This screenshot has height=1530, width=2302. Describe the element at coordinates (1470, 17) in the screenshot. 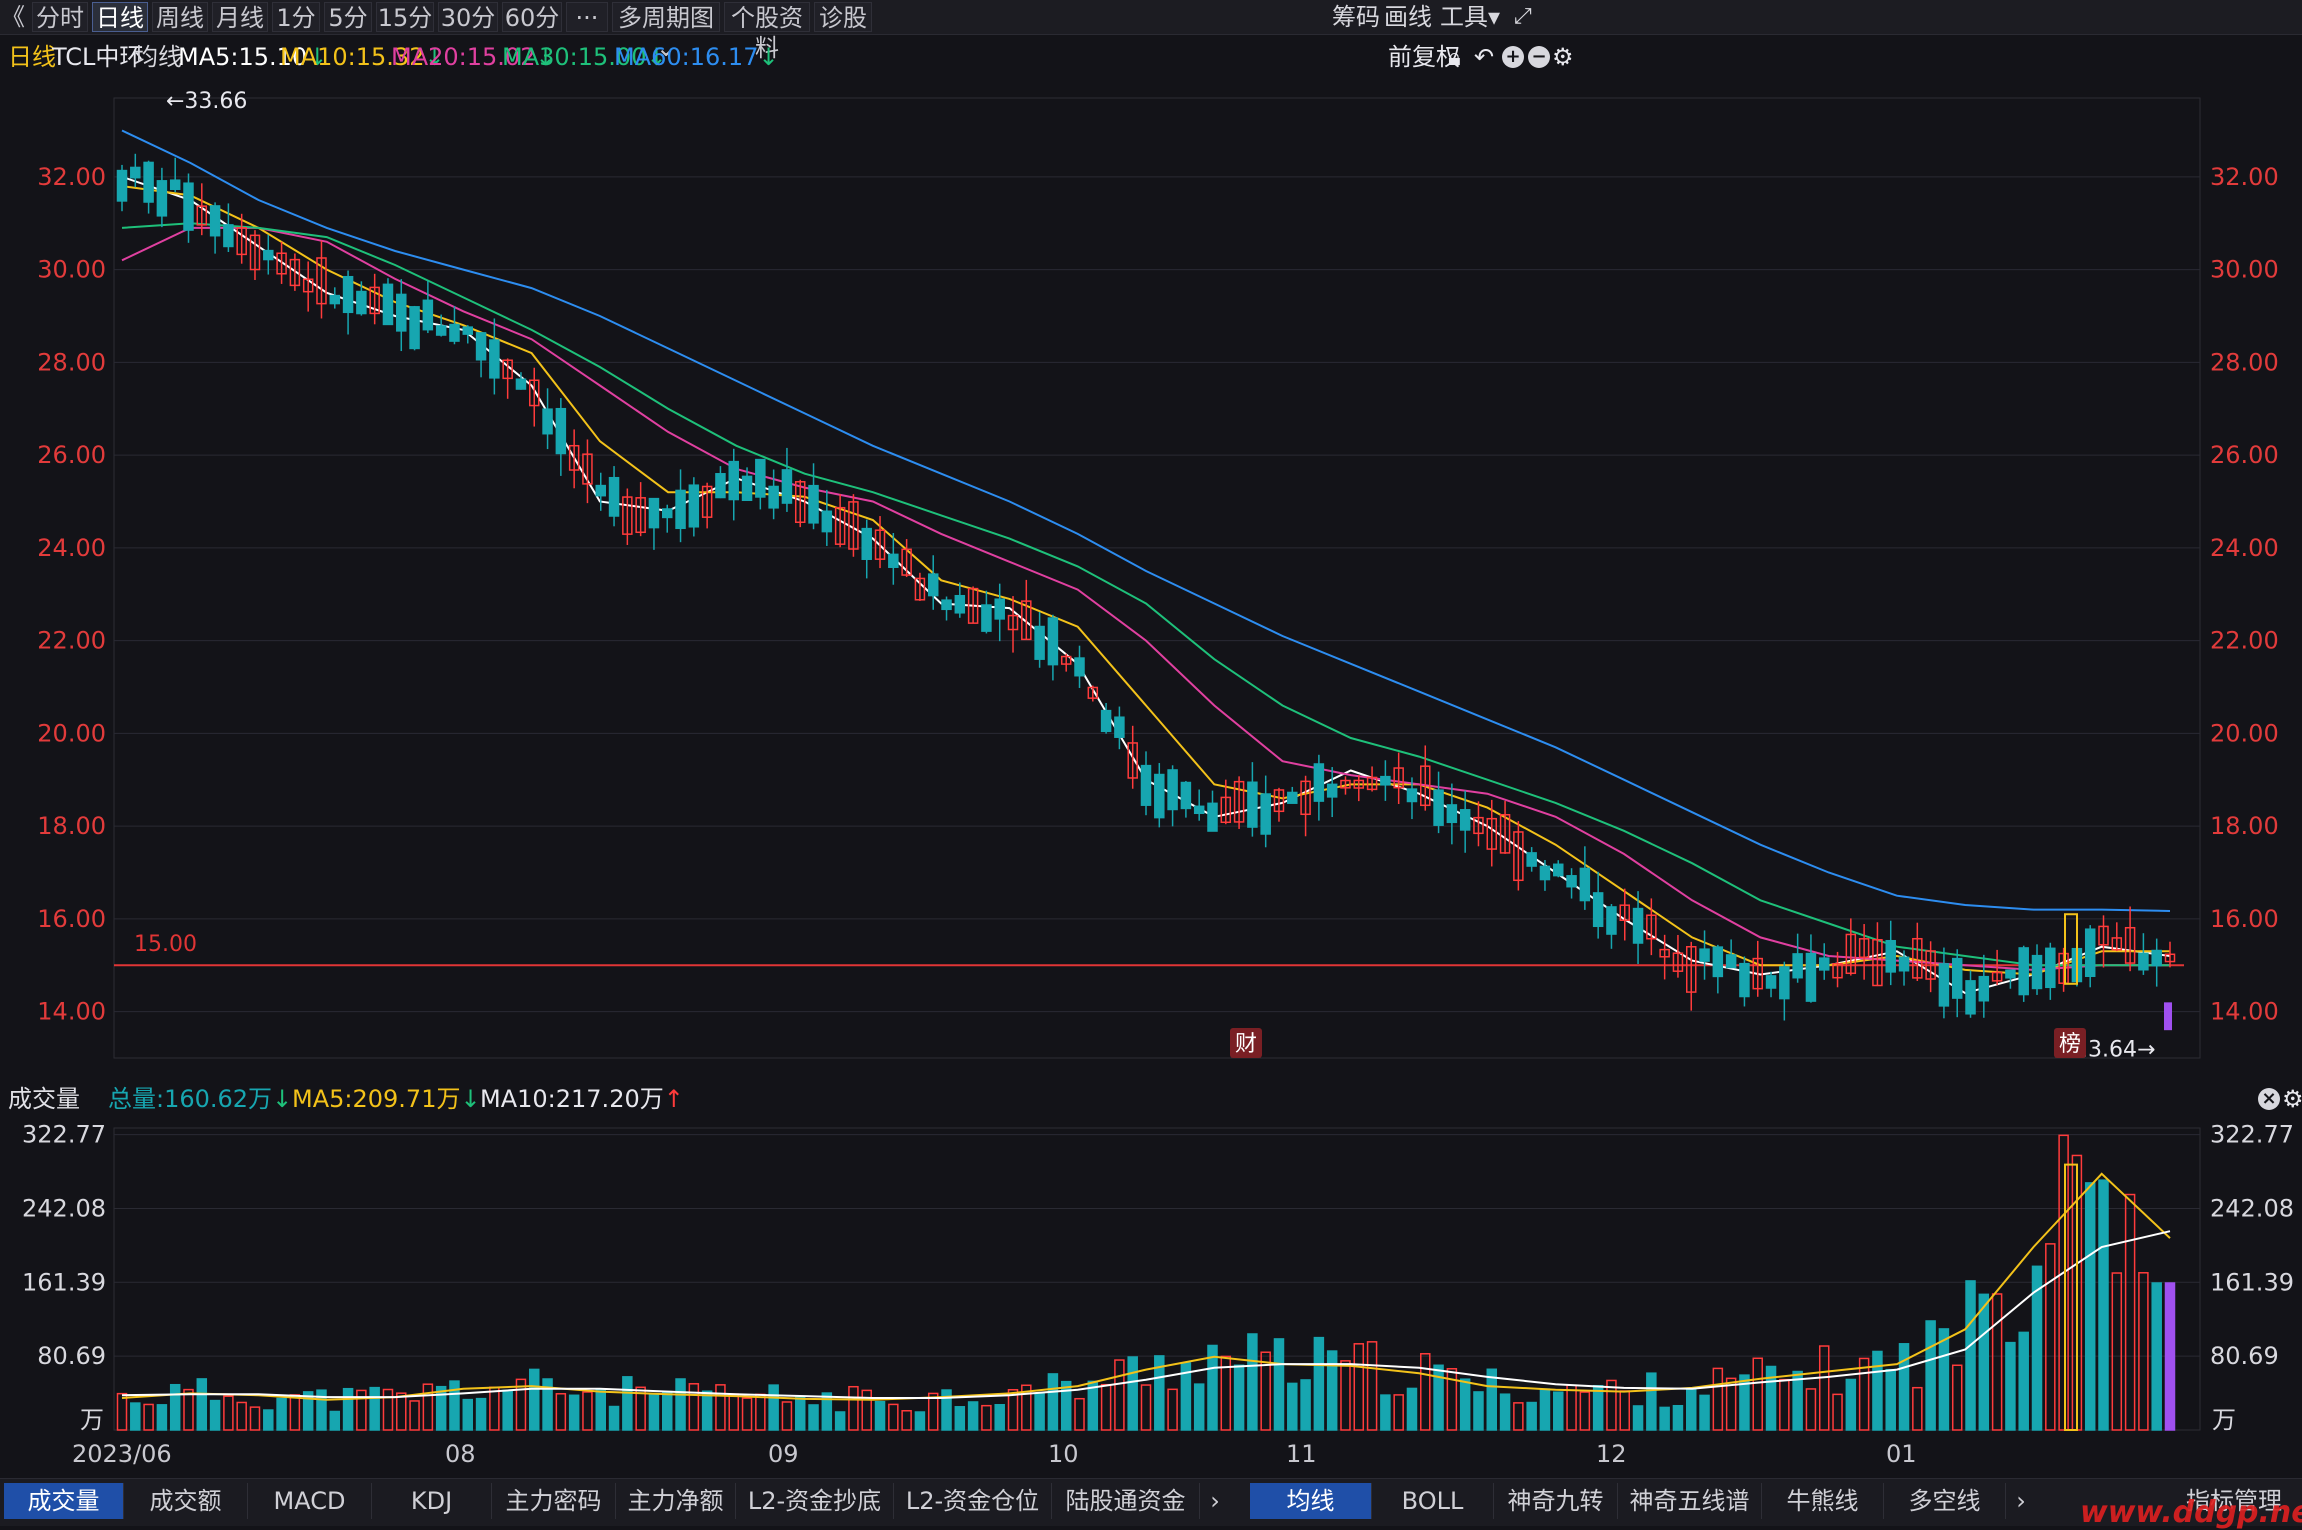

I see `tools-dropdown: 工具▾` at that location.